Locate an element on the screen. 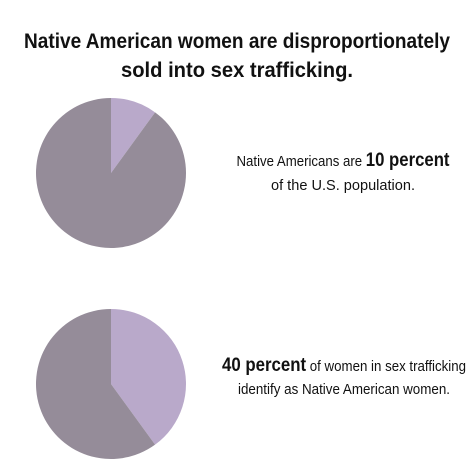 This screenshot has height=475, width=475. caption-emphasis: 10 percent is located at coordinates (408, 160).